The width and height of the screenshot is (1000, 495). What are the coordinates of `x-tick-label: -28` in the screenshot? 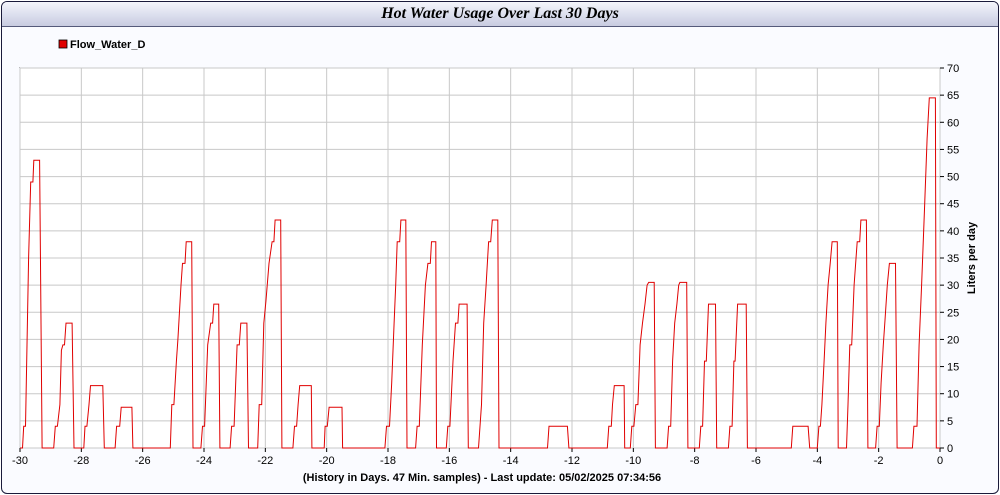 It's located at (81, 461).